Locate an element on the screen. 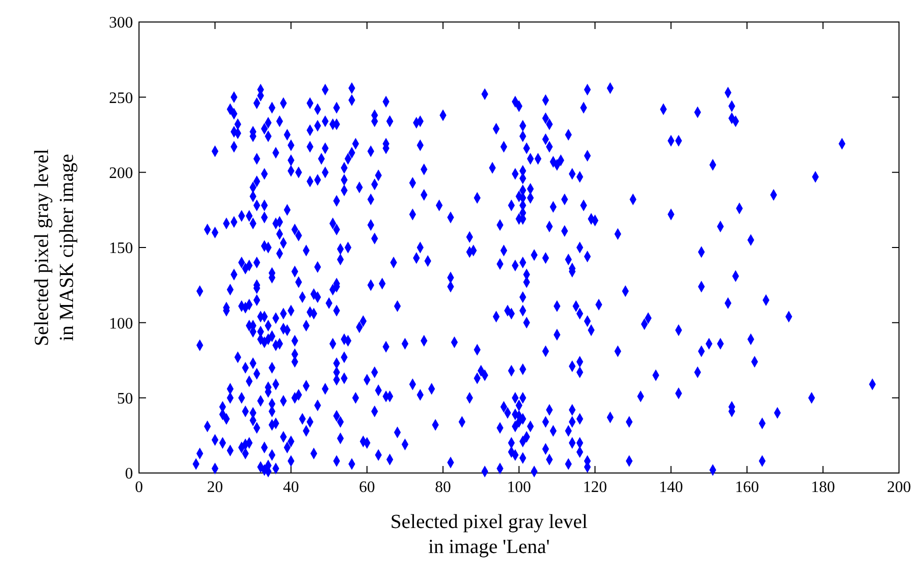 This screenshot has width=921, height=574. y-tick-label: 300 is located at coordinates (121, 23).